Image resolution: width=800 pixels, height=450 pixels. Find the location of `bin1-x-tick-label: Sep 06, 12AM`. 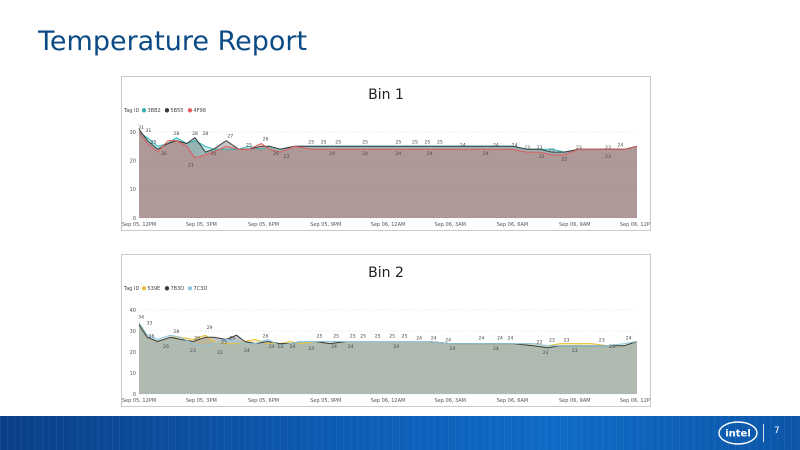

bin1-x-tick-label: Sep 06, 12AM is located at coordinates (388, 225).